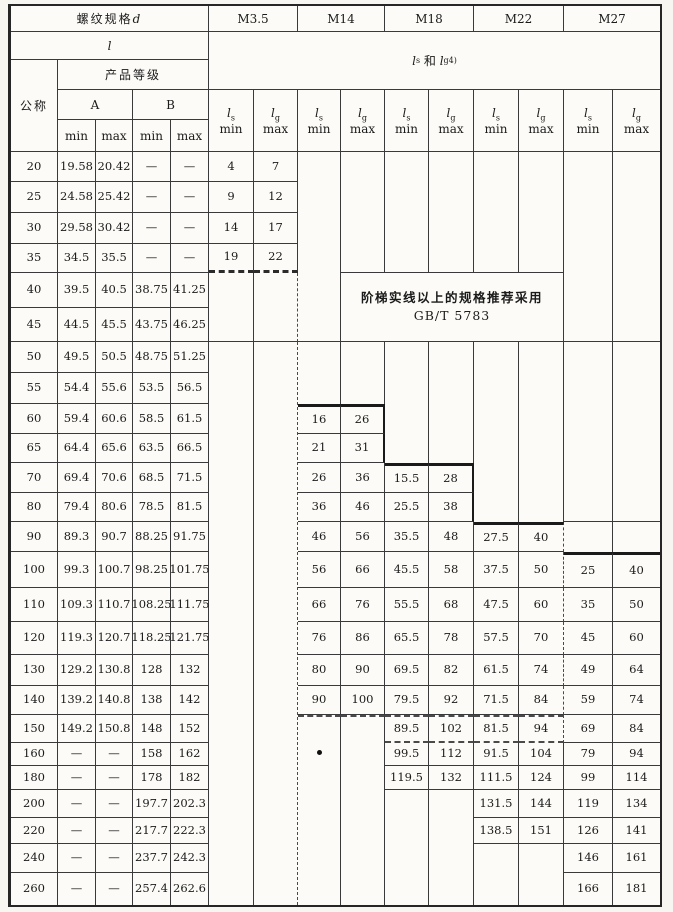 Image resolution: width=673 pixels, height=912 pixels. I want to click on cell-b-min: 118.25, so click(151, 638).